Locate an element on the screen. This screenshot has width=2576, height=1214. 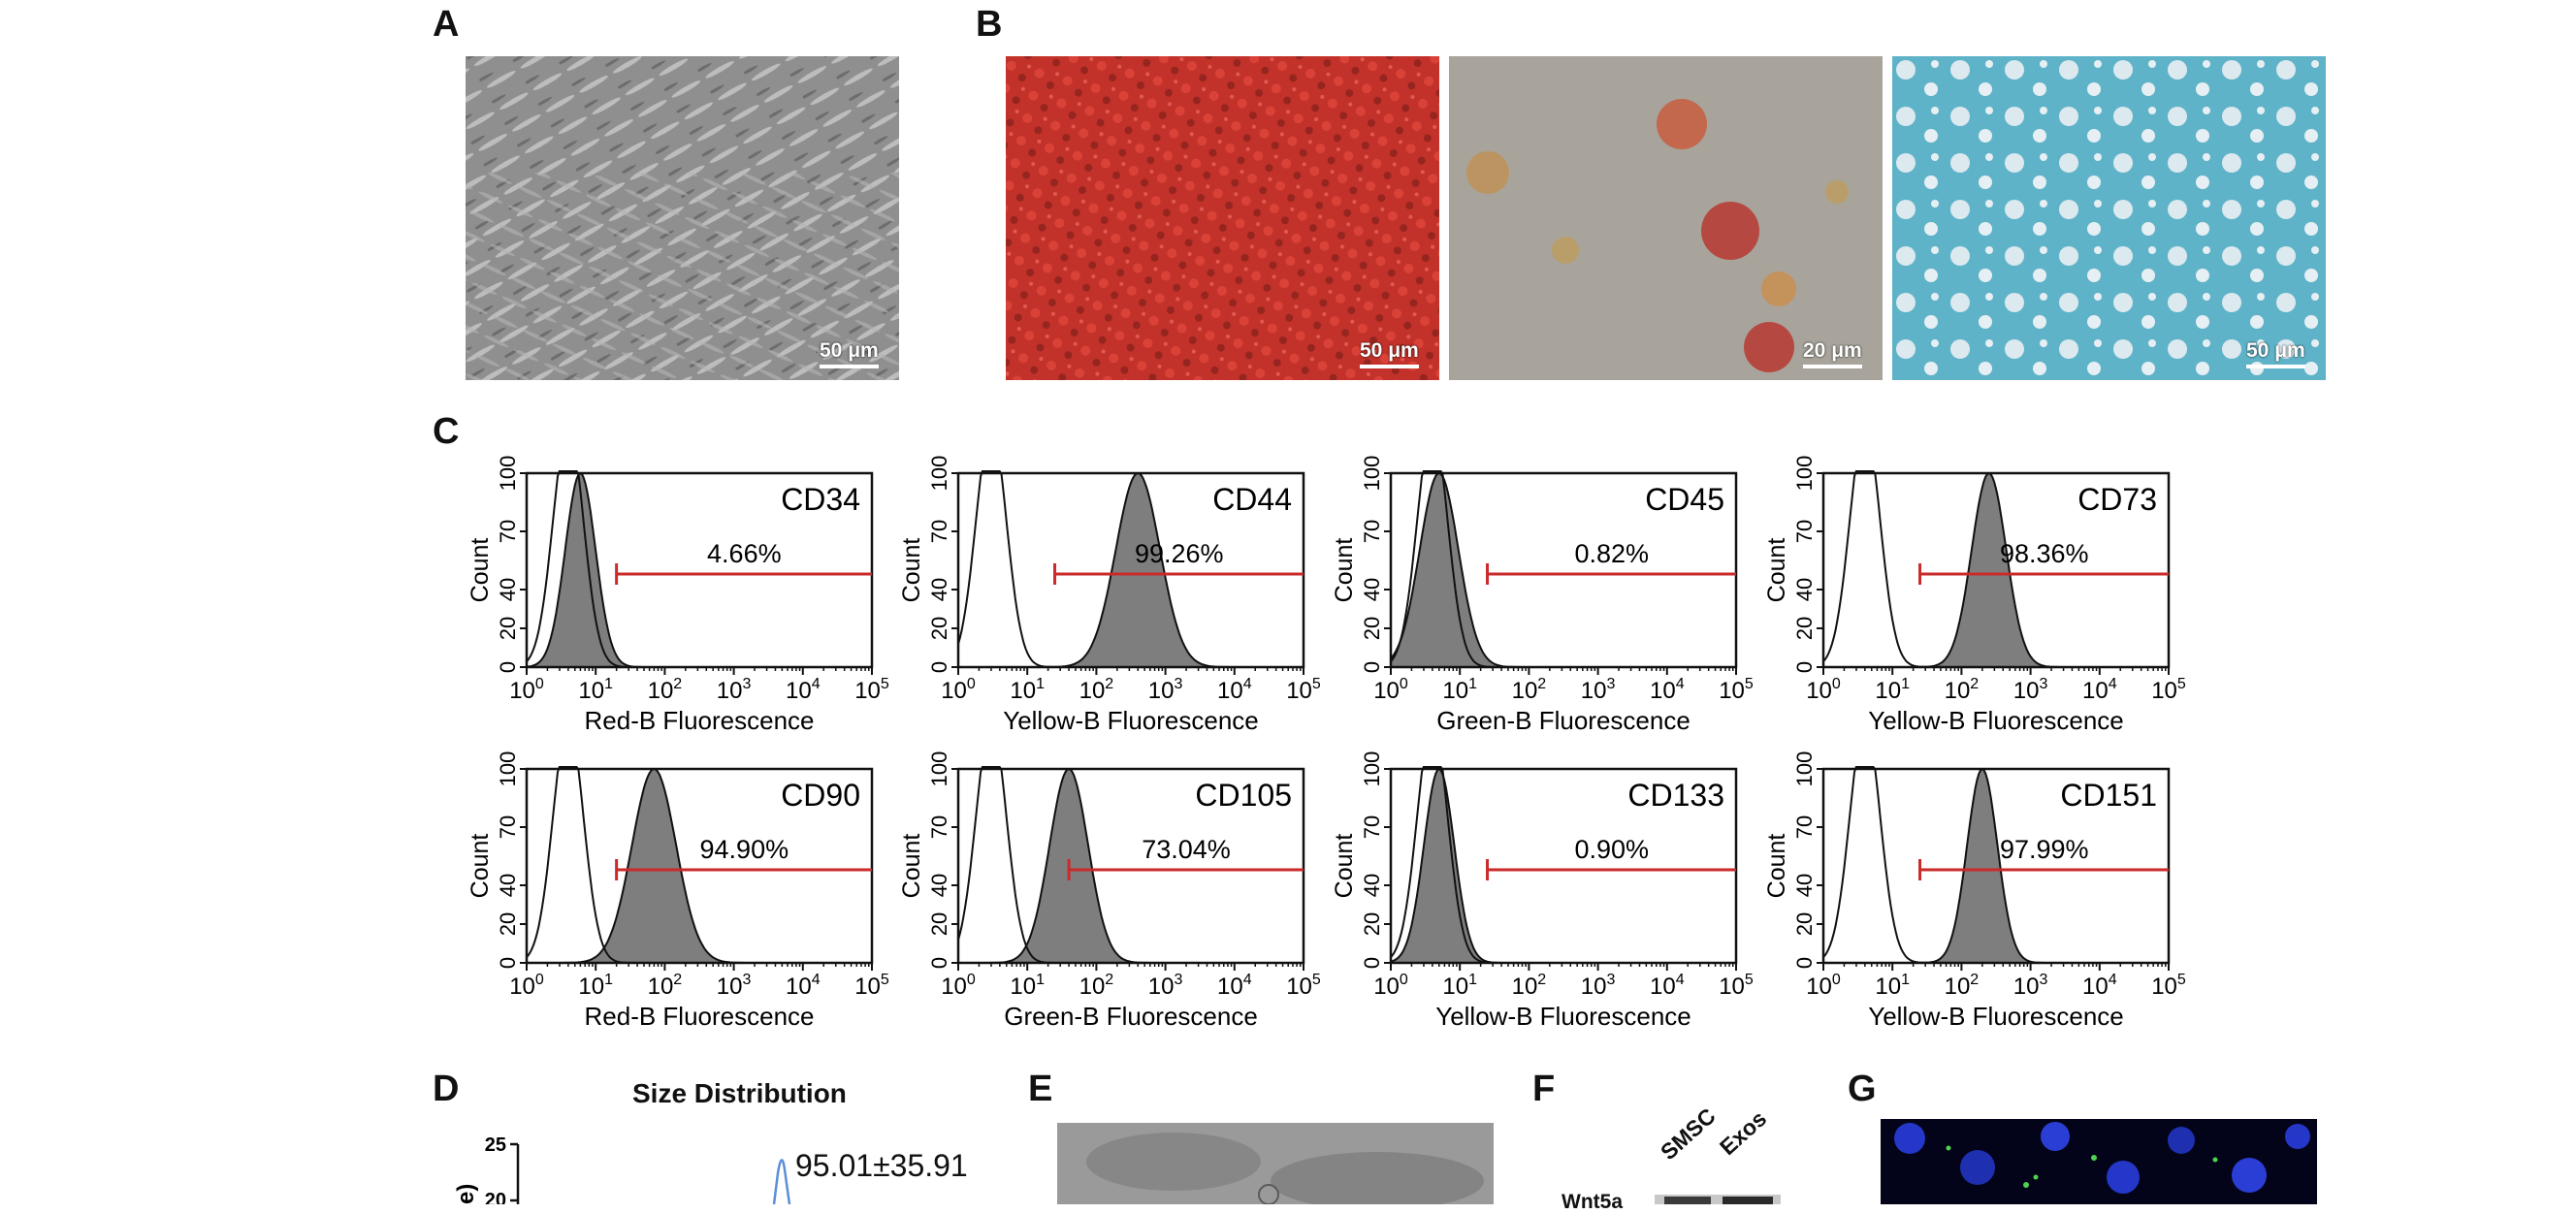
marker-label: CD73 is located at coordinates (2117, 499).